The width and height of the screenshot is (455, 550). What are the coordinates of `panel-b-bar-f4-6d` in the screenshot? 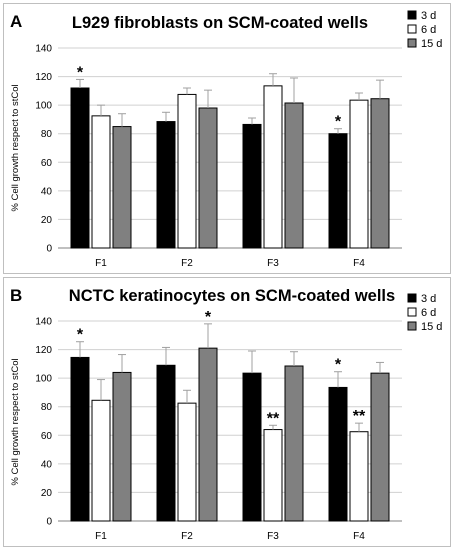 It's located at (359, 476).